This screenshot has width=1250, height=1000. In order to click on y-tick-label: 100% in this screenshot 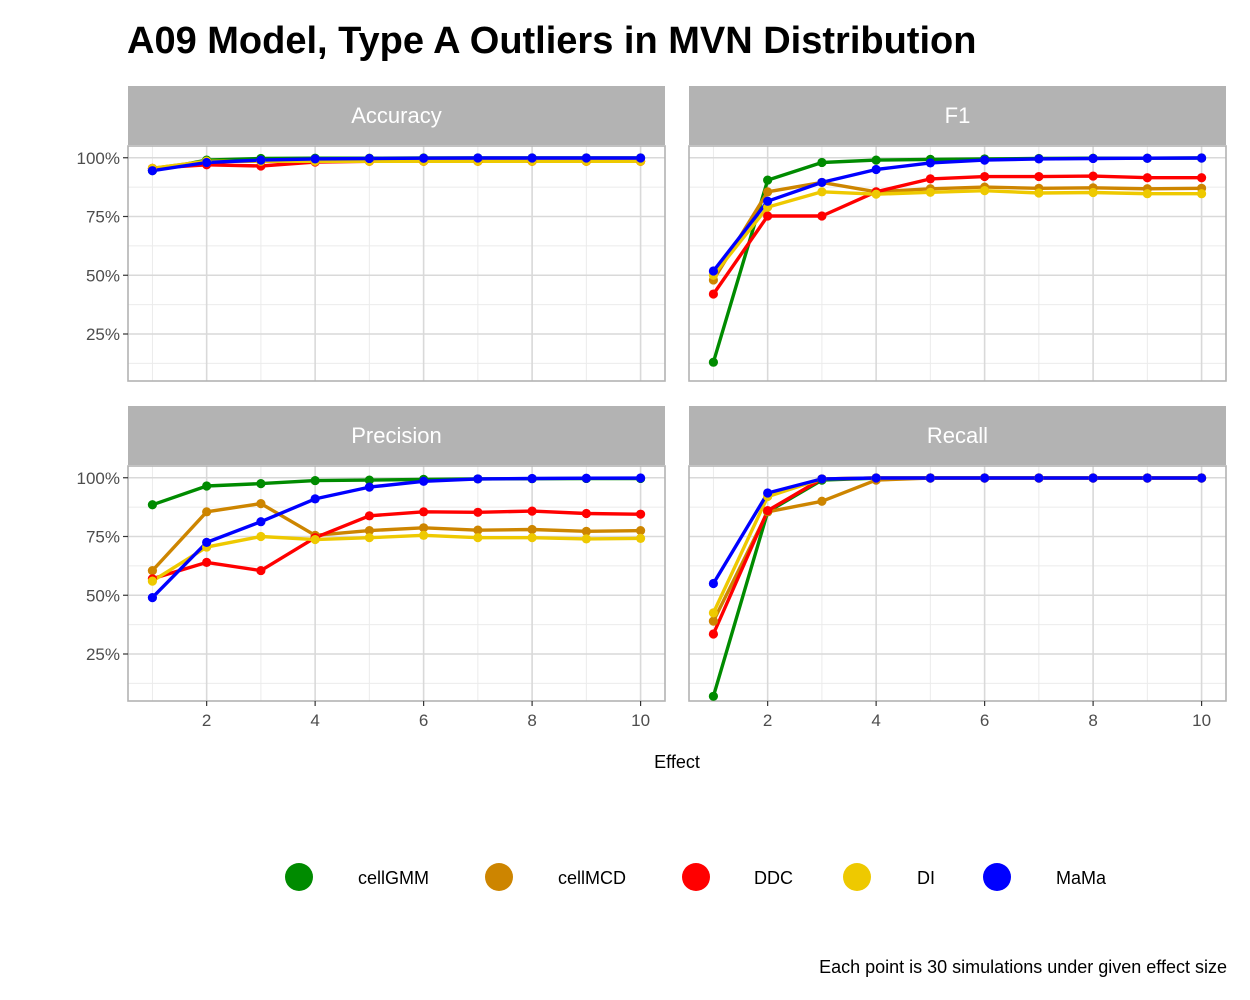, I will do `click(98, 478)`.